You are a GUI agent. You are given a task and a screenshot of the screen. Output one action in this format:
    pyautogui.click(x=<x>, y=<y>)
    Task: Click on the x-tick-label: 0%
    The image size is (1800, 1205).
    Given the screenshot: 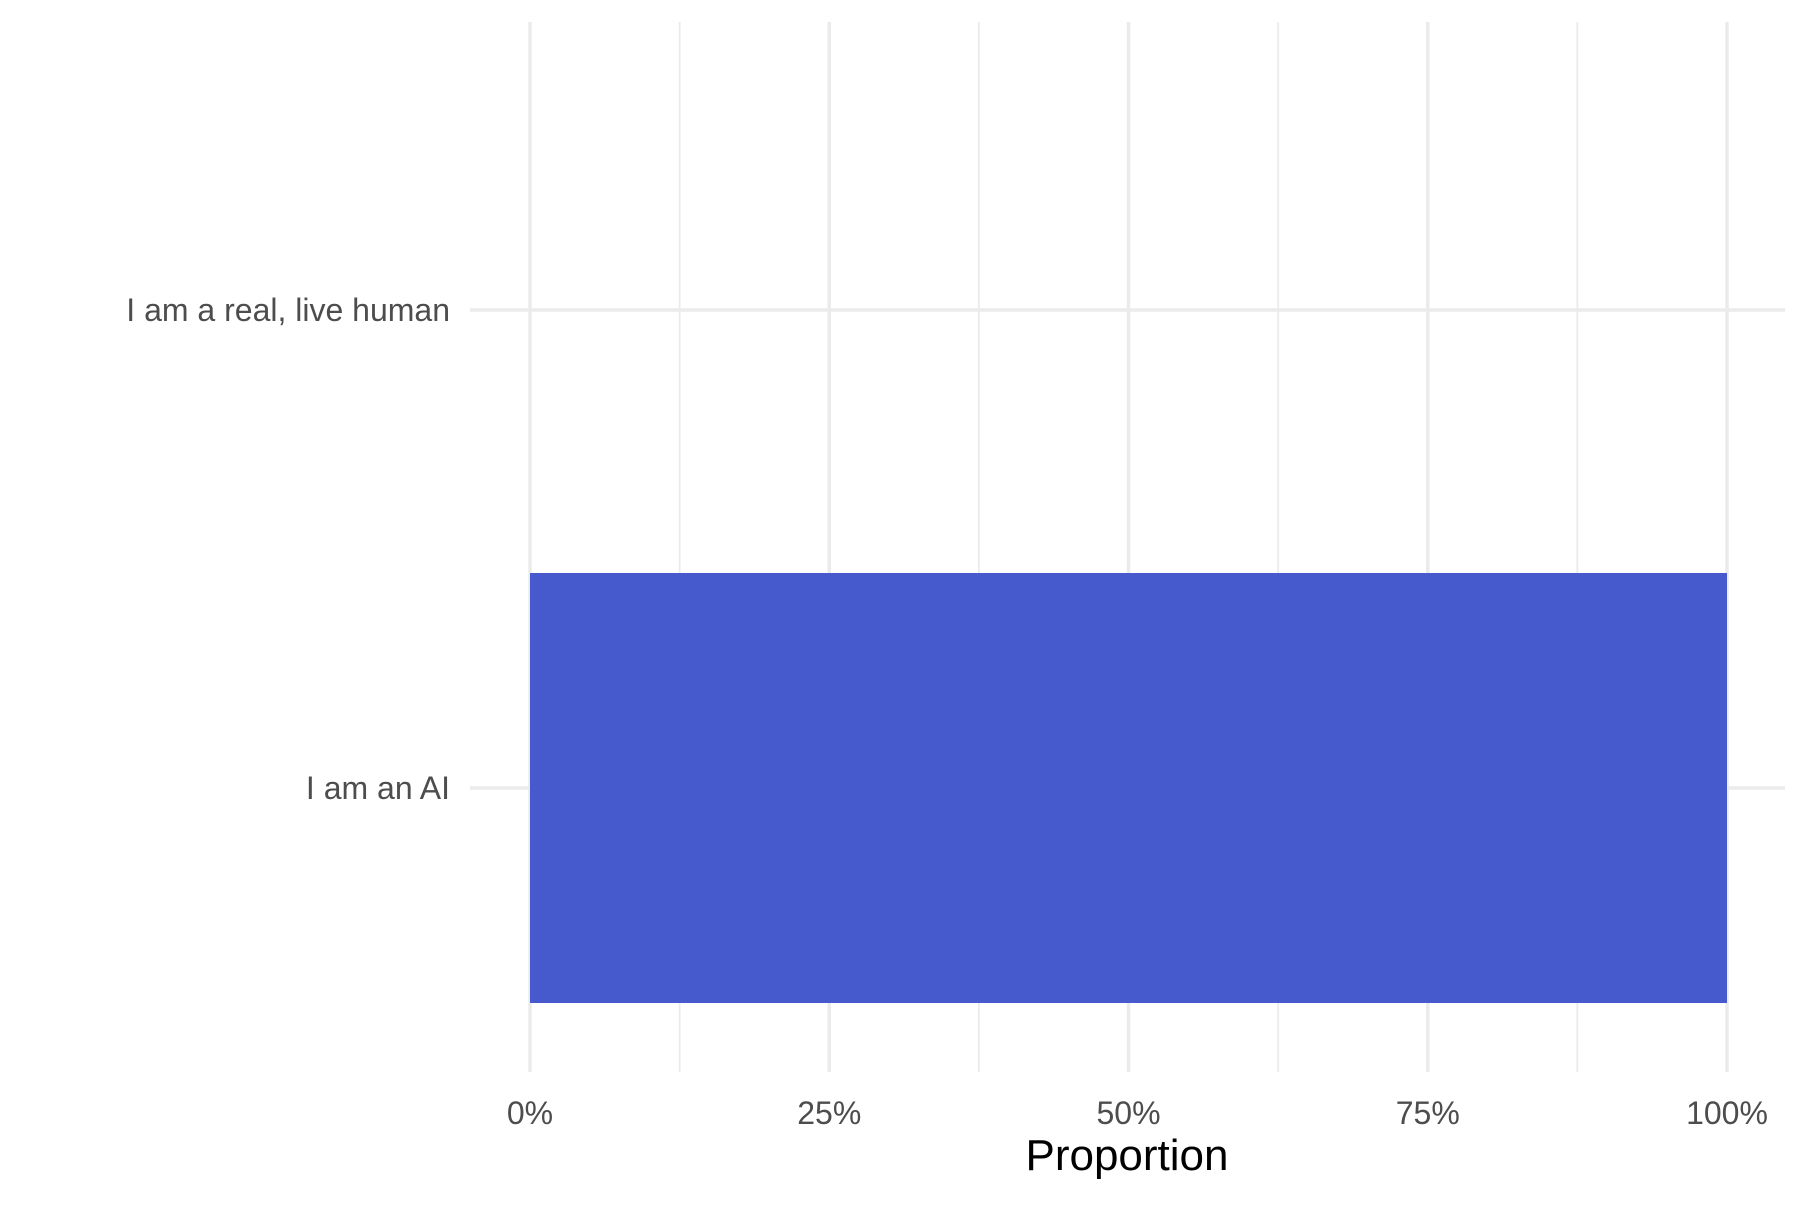 What is the action you would take?
    pyautogui.click(x=530, y=1113)
    